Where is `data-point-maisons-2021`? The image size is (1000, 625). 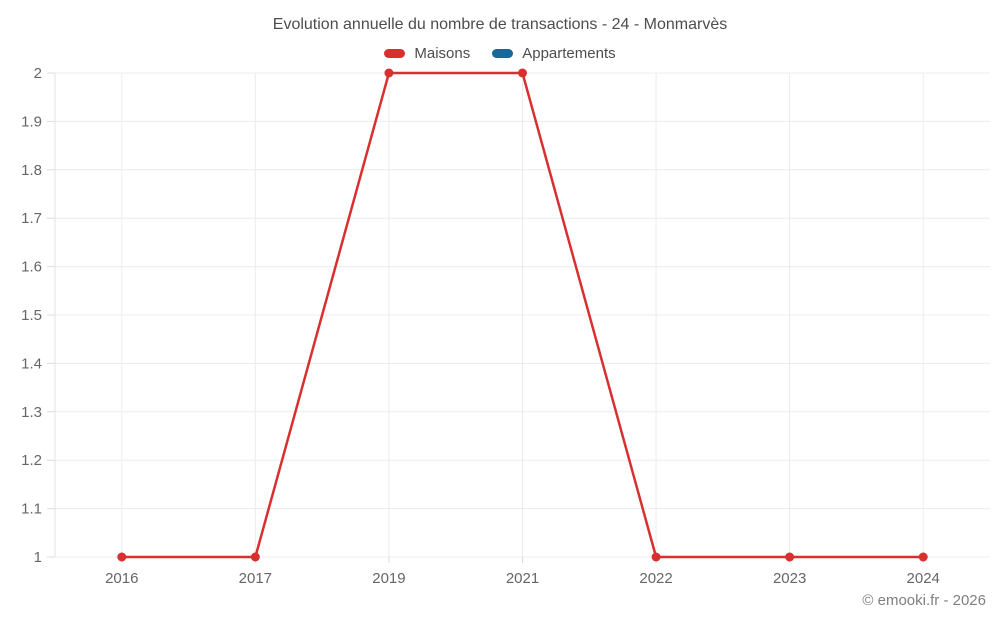
data-point-maisons-2021 is located at coordinates (522, 73).